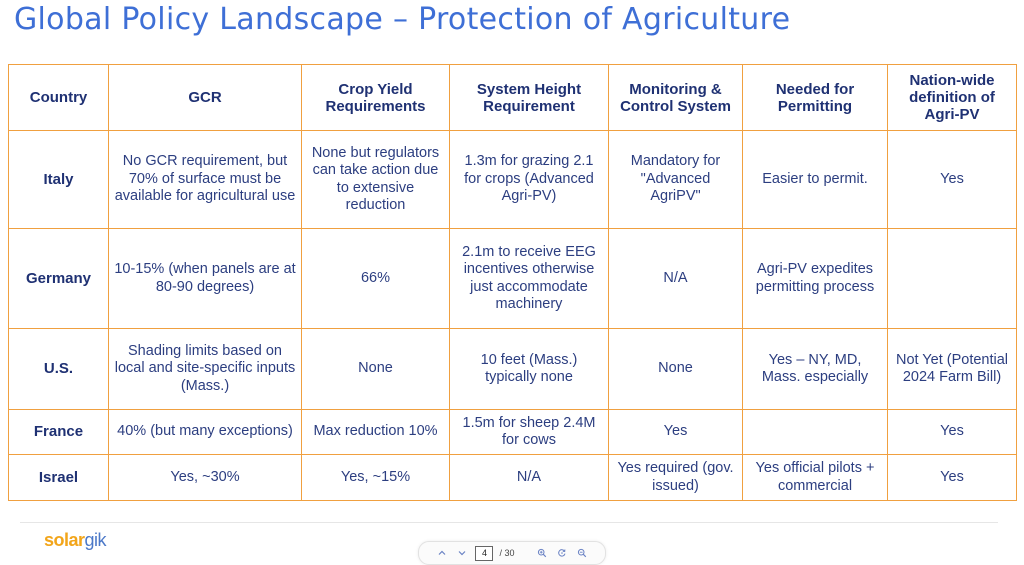  Describe the element at coordinates (952, 97) in the screenshot. I see `column-header-agripv-definition: Nation-wide definition of Agri-PV` at that location.